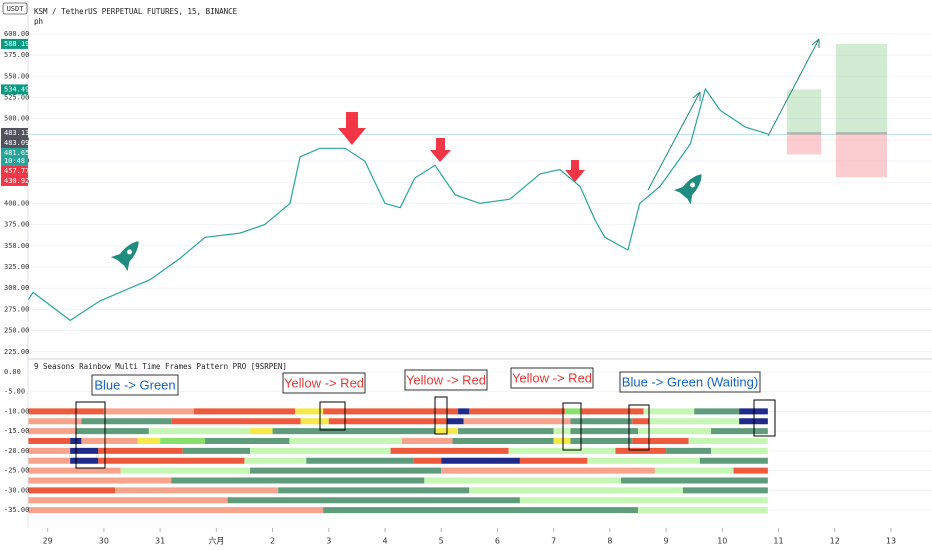 The image size is (932, 550). What do you see at coordinates (804, 143) in the screenshot?
I see `stop-zone` at bounding box center [804, 143].